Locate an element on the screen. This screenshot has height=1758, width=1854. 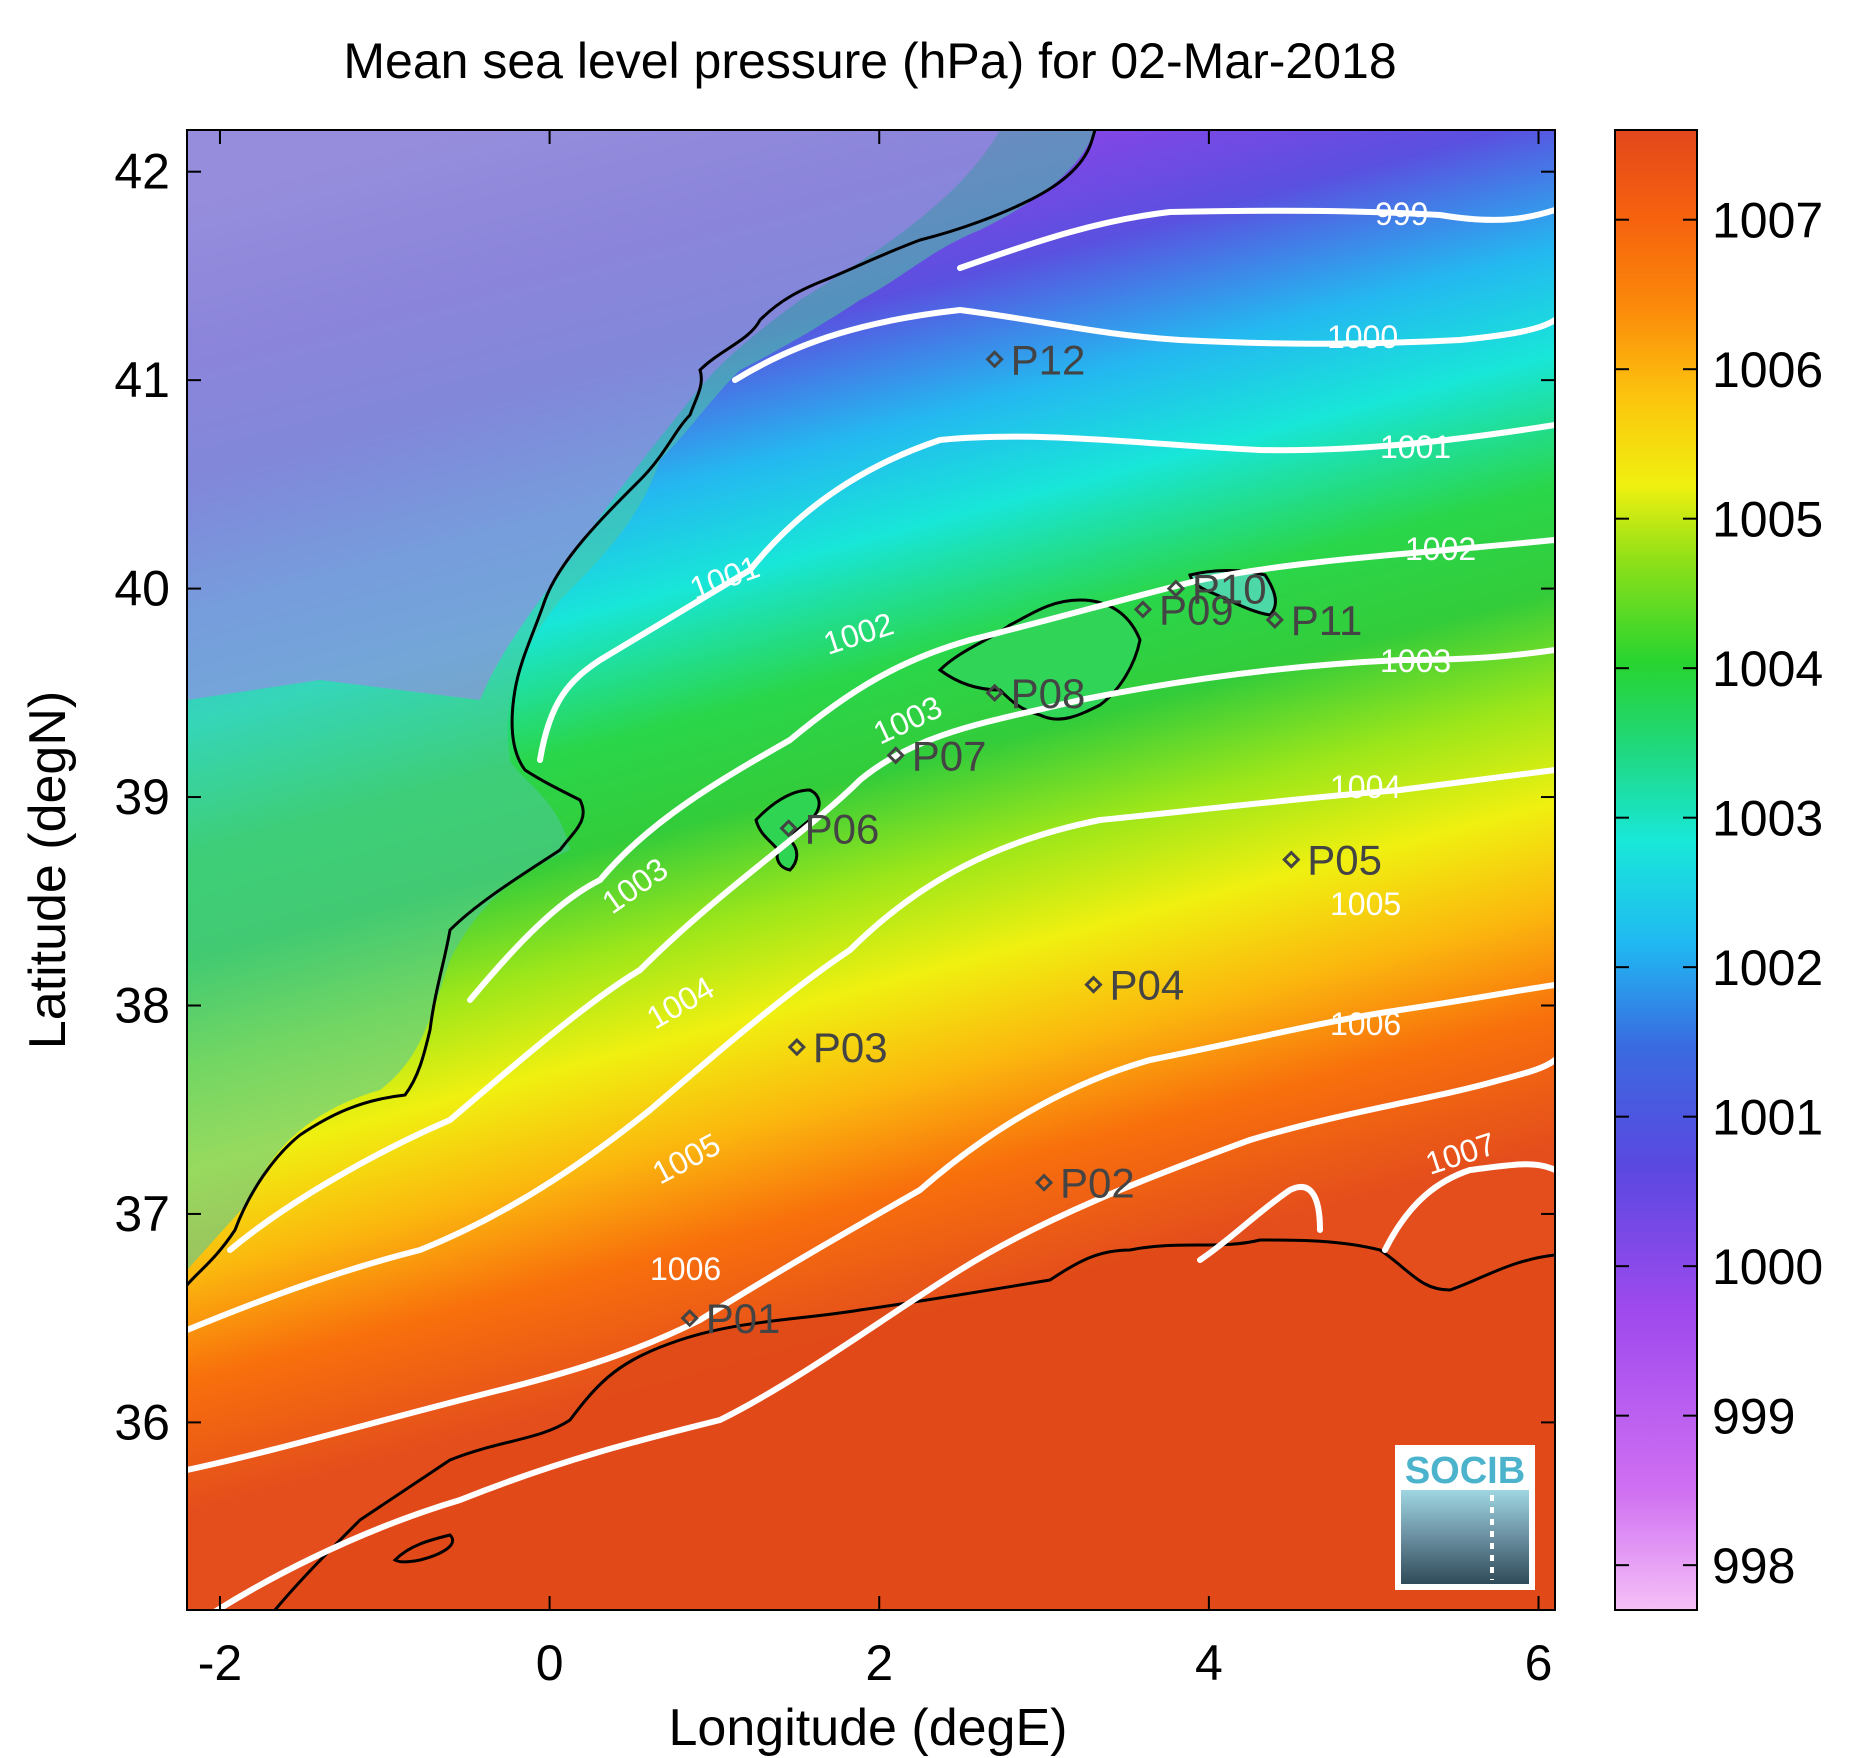
station-p06: P06 is located at coordinates (829, 828).